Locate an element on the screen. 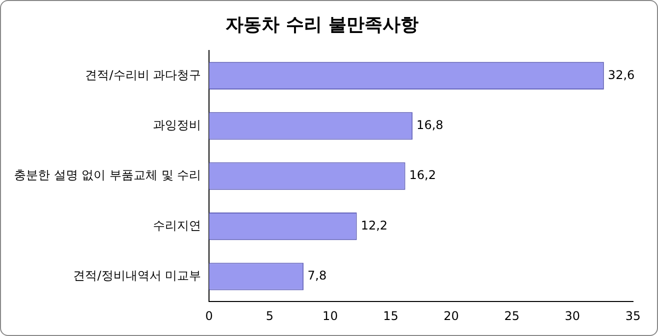 The width and height of the screenshot is (658, 336). y-tick-label: 견적/정비내역서 미교부 is located at coordinates (137, 275).